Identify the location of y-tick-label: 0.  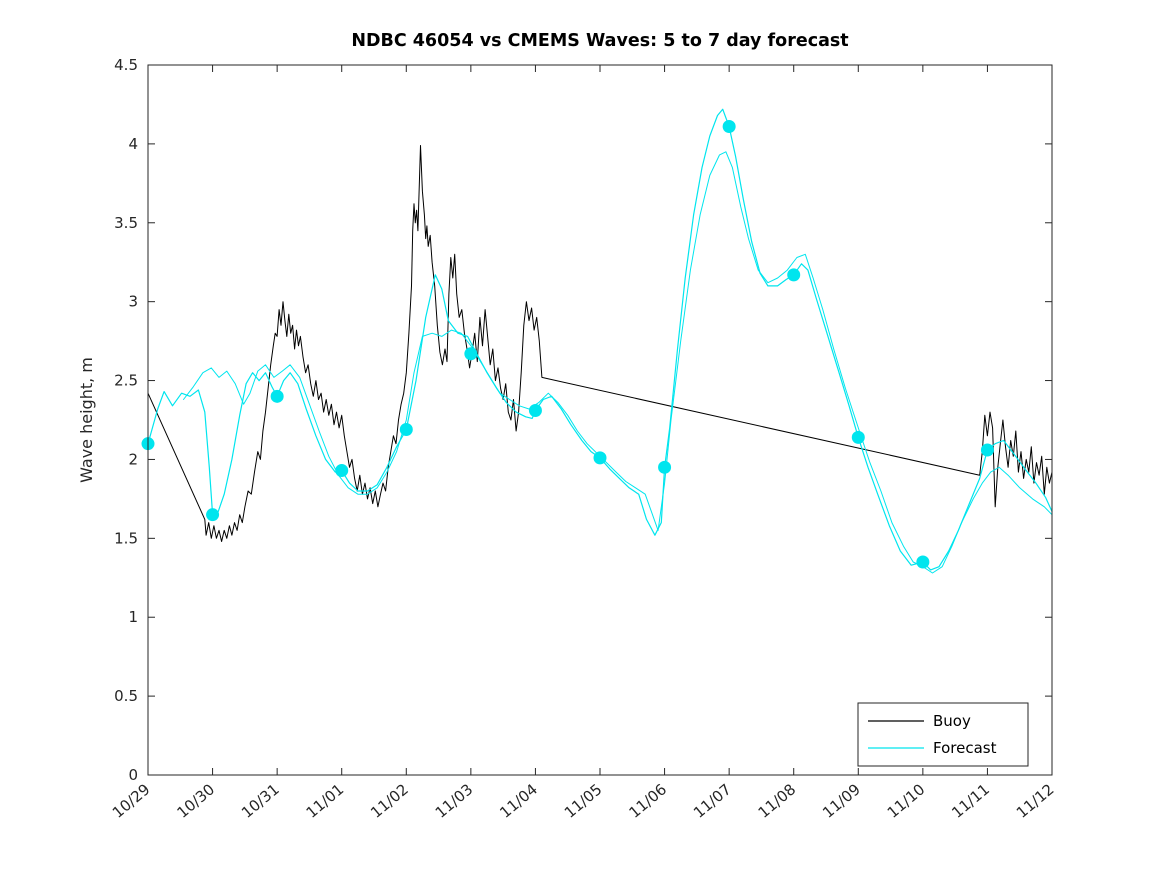
(133, 775).